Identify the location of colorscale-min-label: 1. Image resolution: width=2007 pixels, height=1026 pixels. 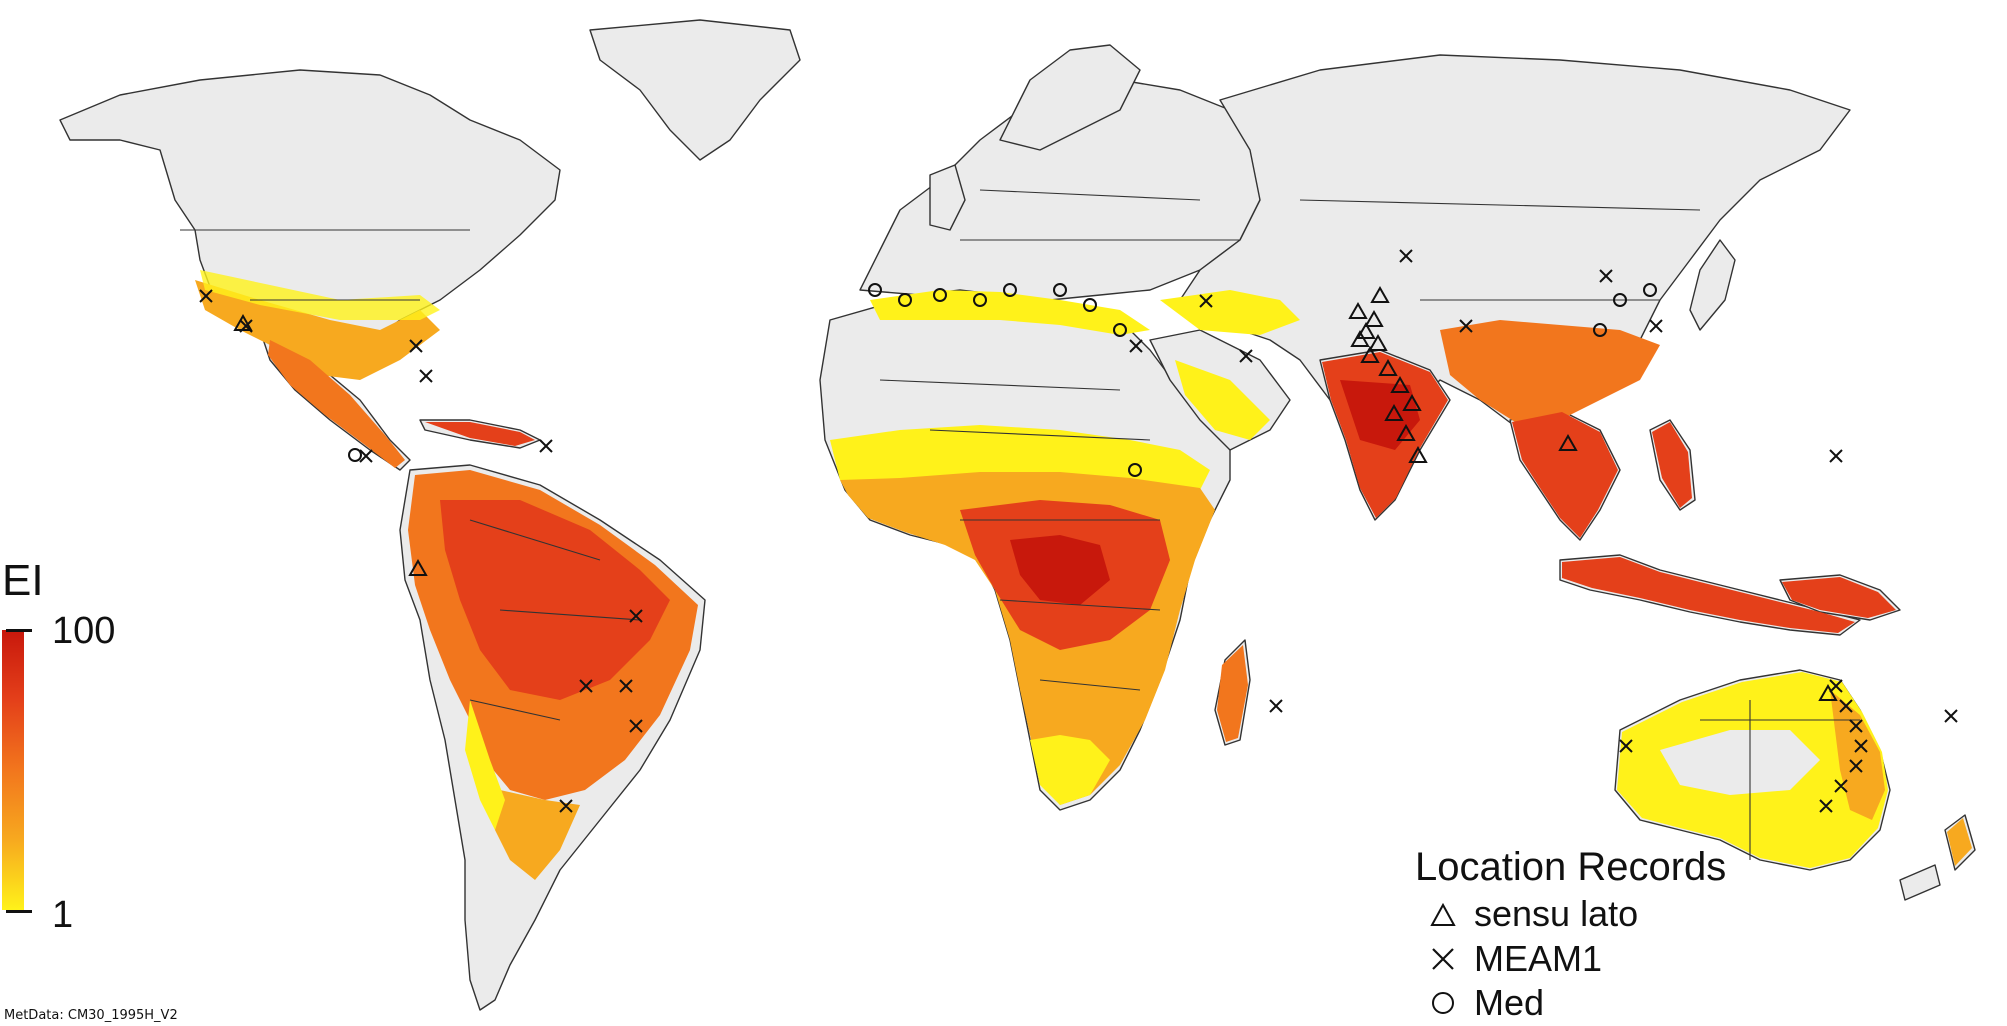
(63, 915).